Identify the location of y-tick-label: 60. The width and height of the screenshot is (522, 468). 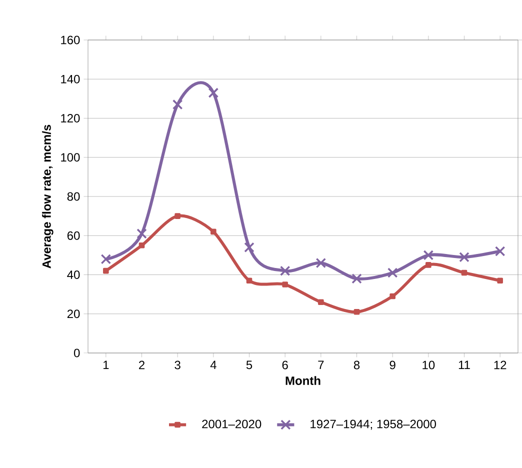
(73, 235).